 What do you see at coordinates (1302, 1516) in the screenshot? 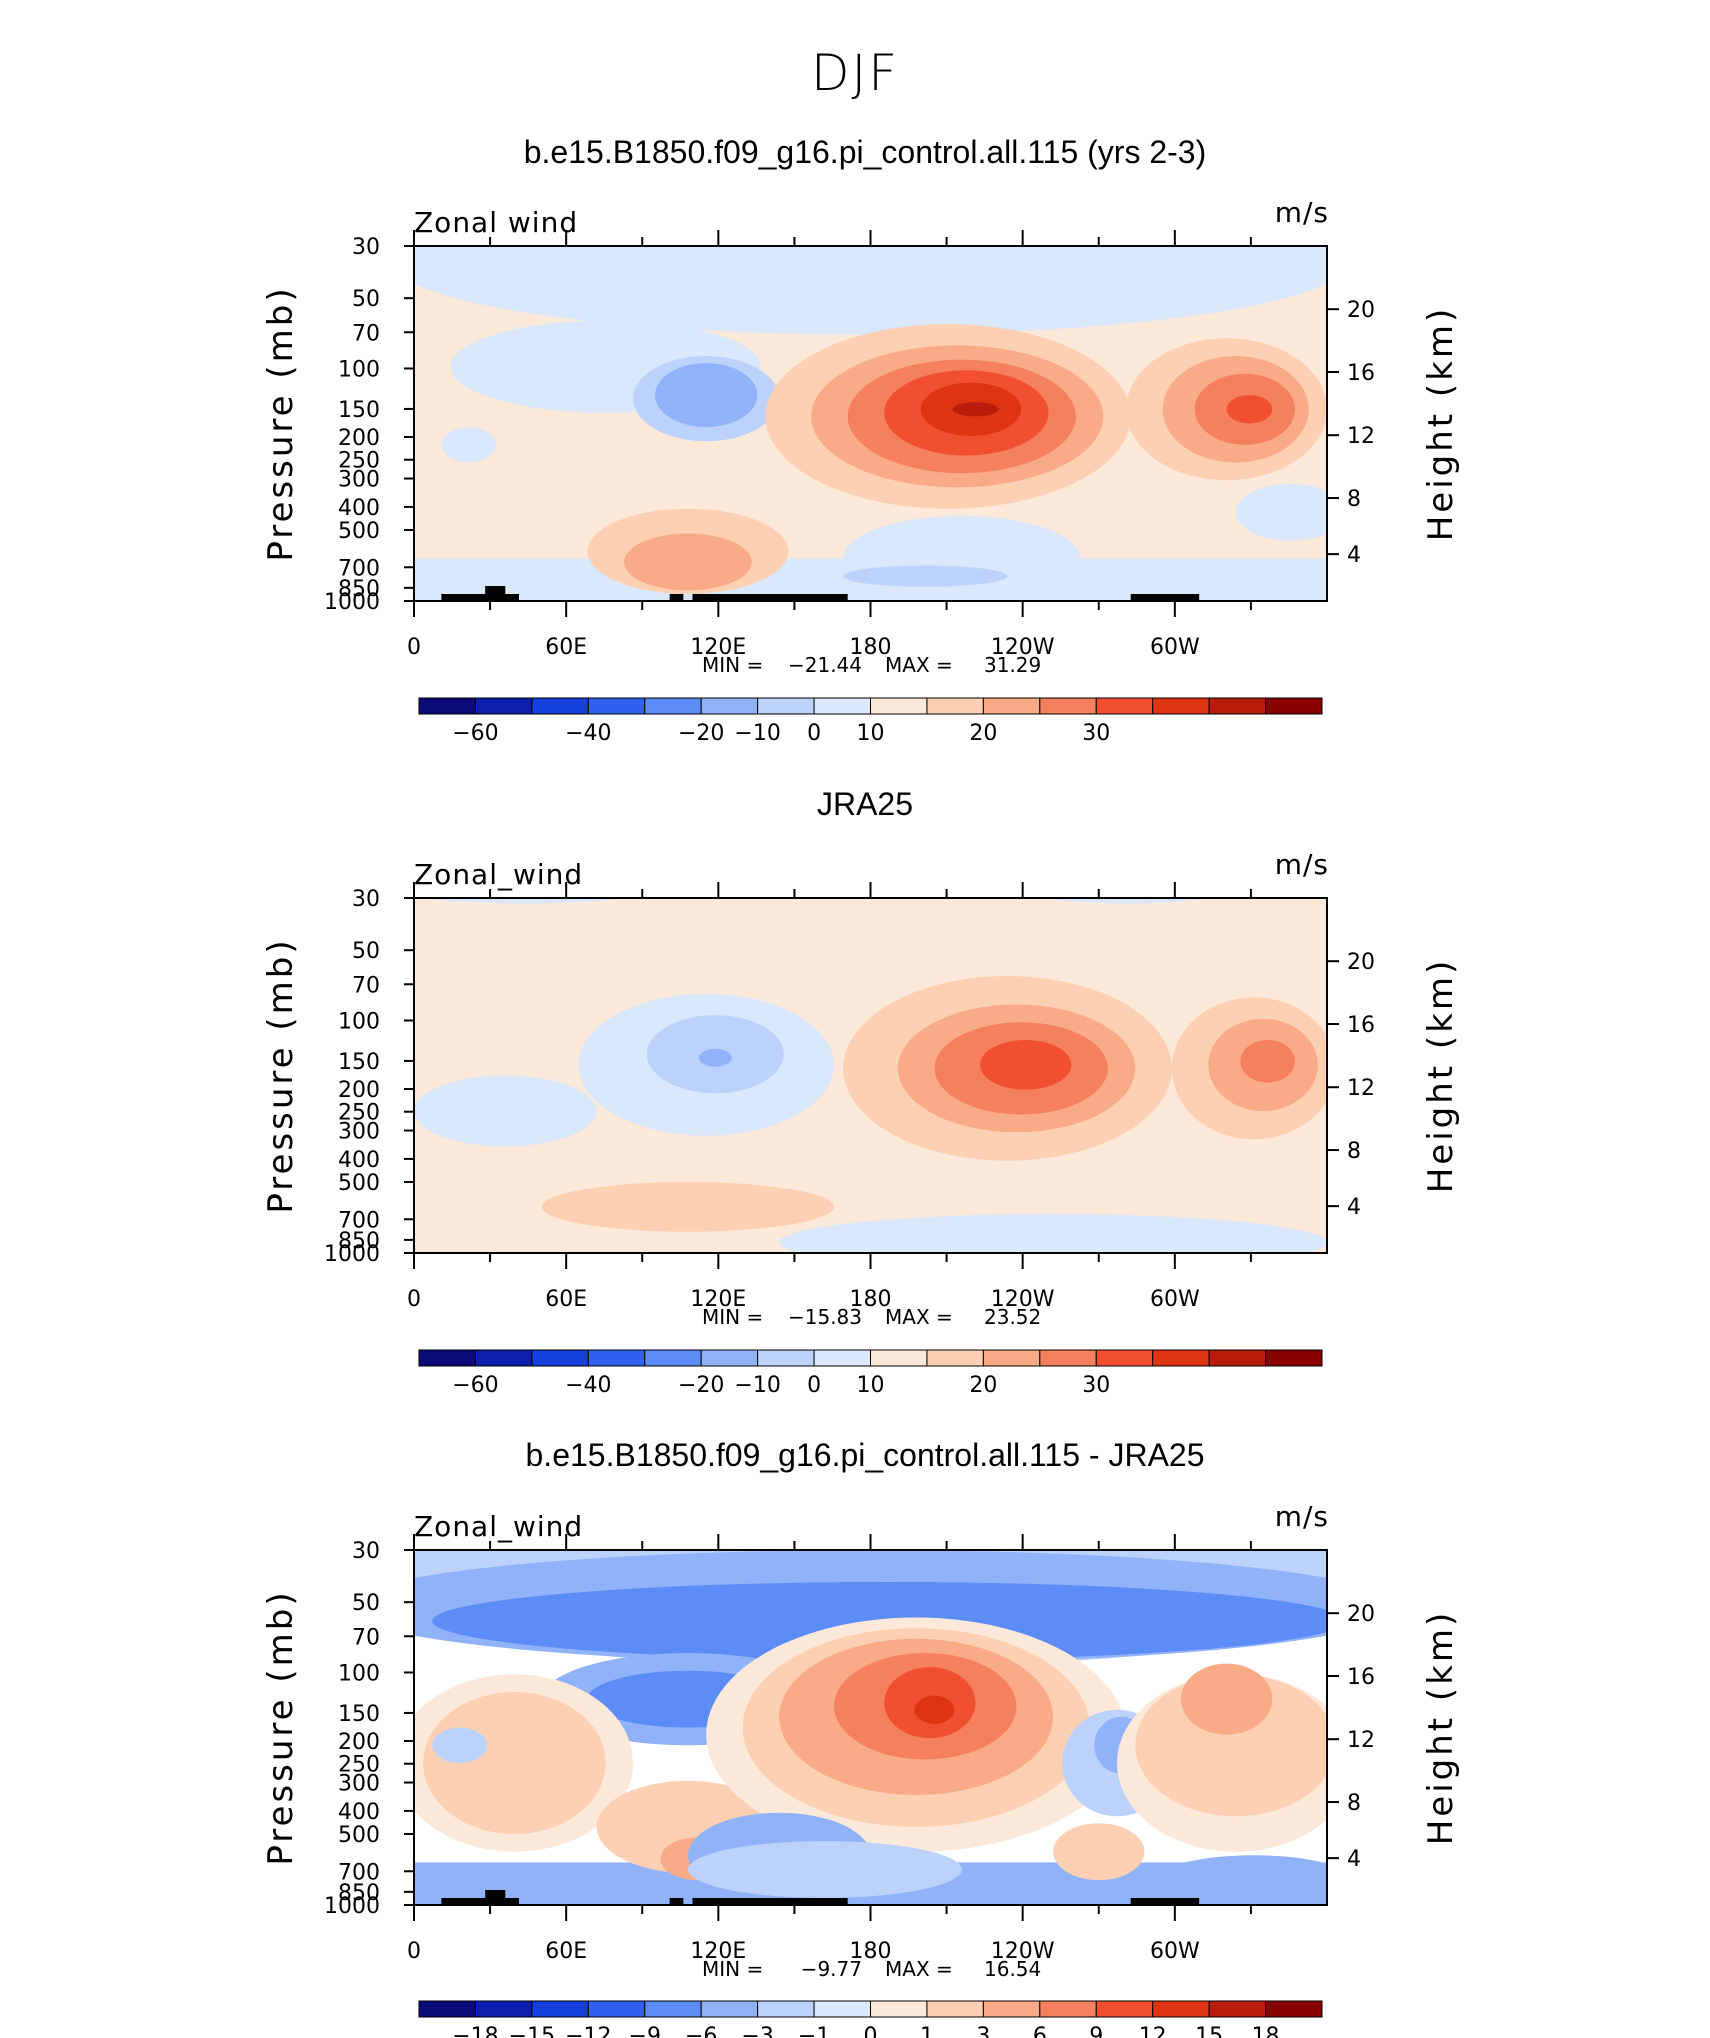
I see `units-label: m/s` at bounding box center [1302, 1516].